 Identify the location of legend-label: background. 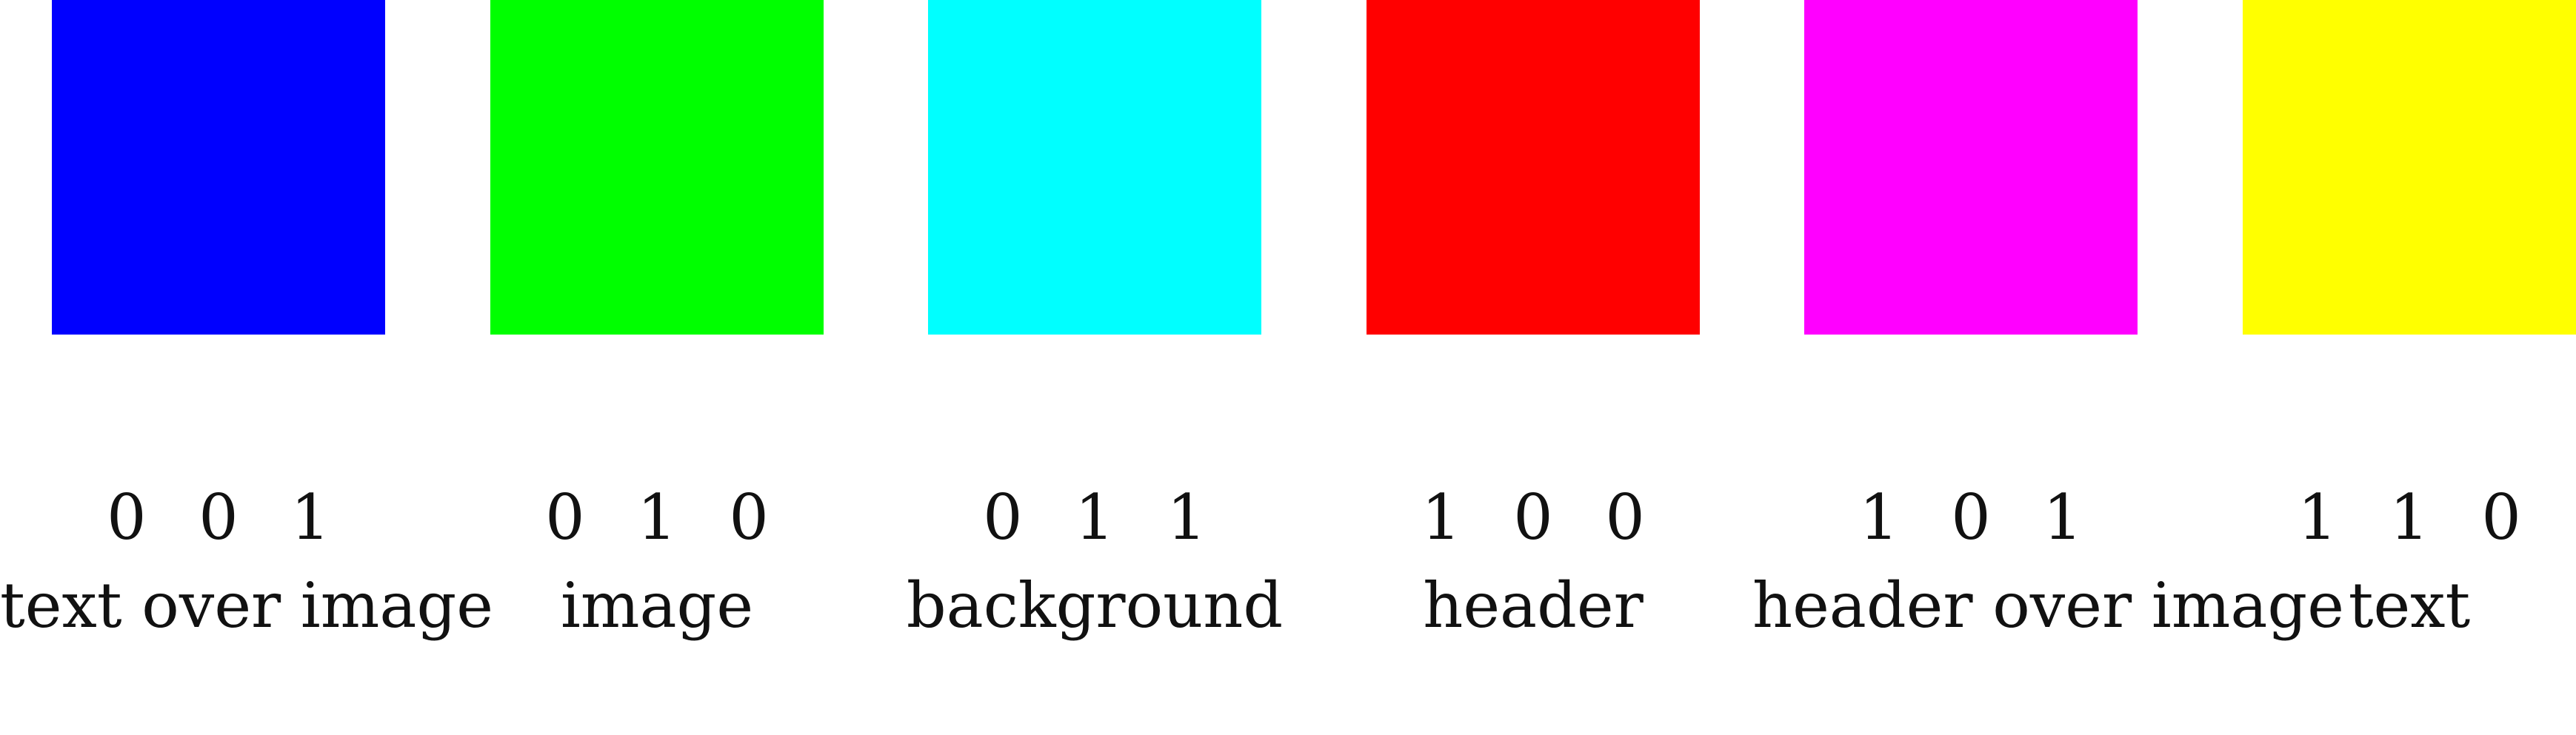
(1095, 605).